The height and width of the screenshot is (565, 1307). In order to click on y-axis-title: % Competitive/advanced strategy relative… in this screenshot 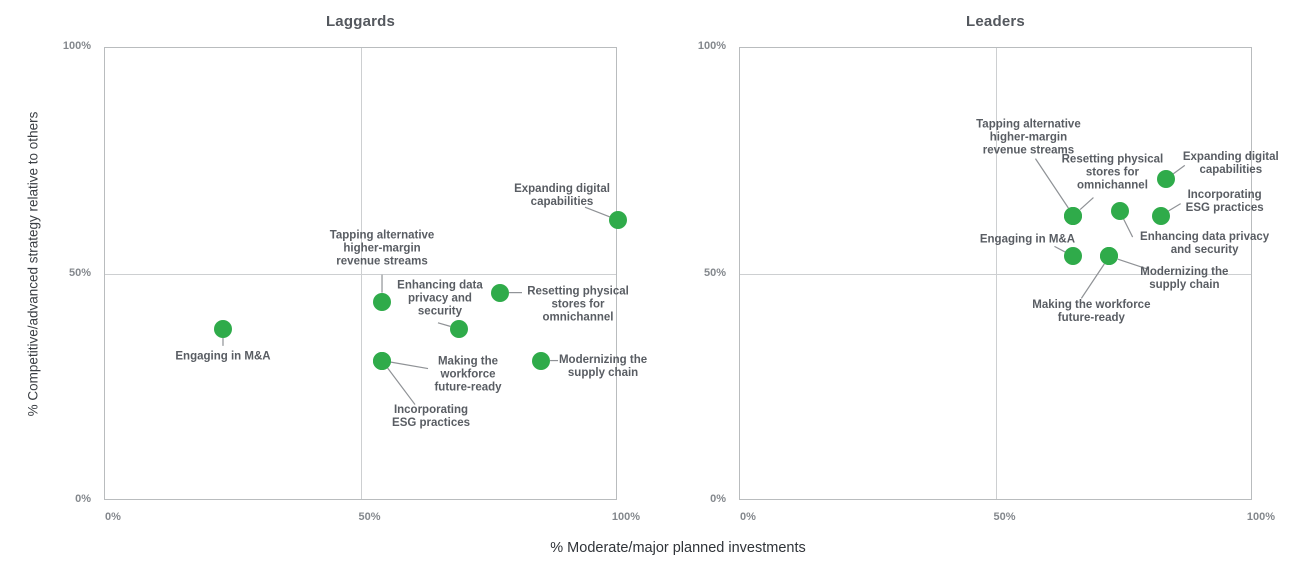, I will do `click(33, 264)`.